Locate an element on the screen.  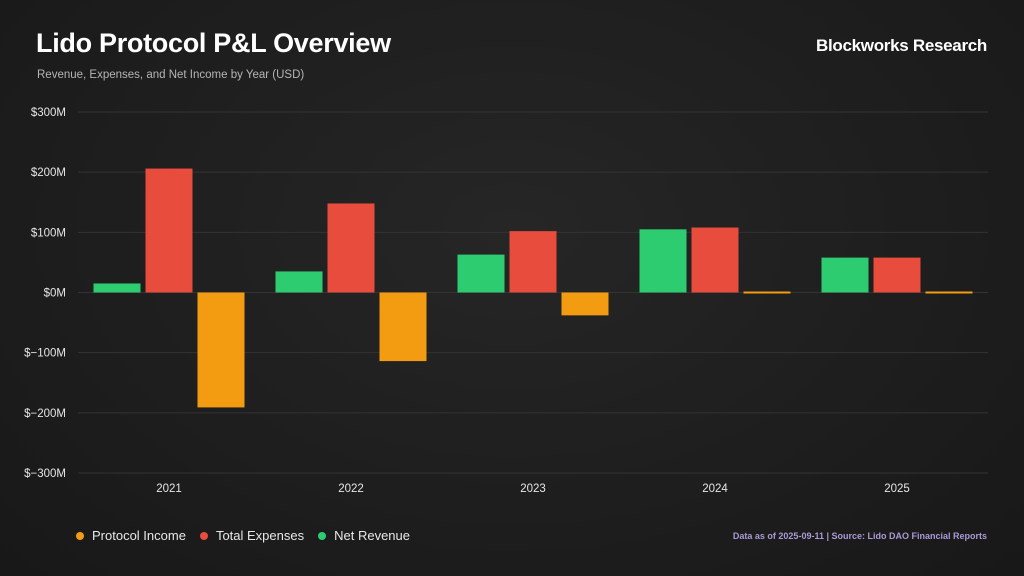
legend-swatch-total-expenses is located at coordinates (203, 535).